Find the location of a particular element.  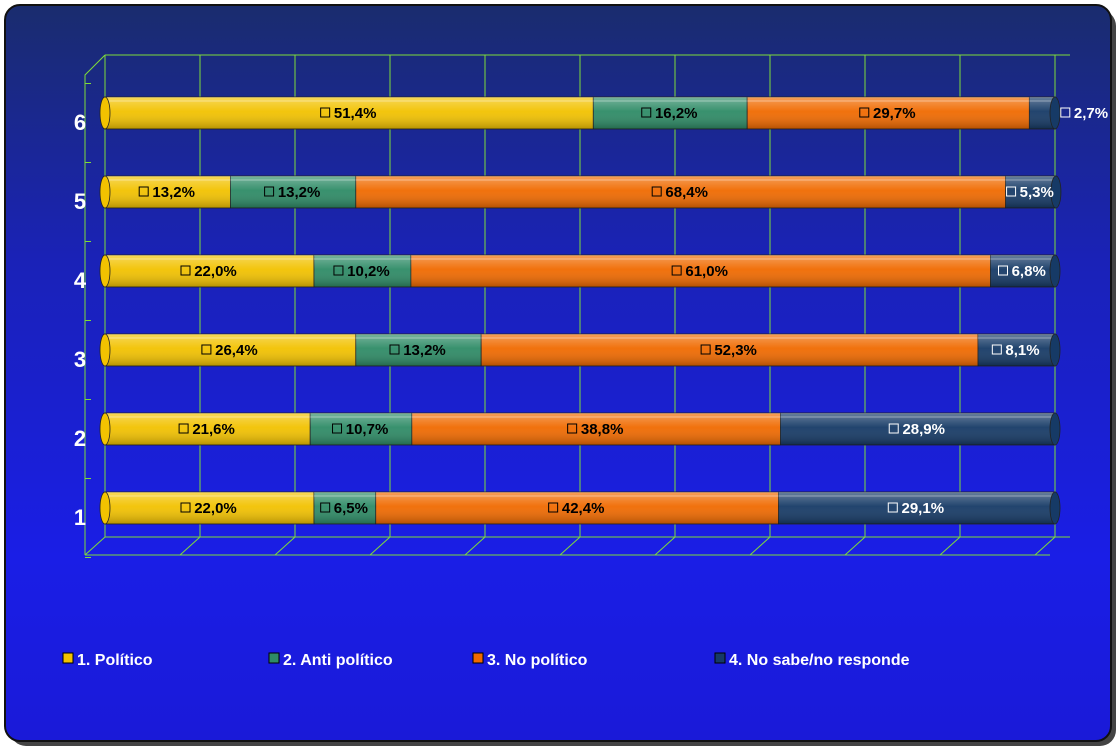

data-label: 6,5% is located at coordinates (351, 508).